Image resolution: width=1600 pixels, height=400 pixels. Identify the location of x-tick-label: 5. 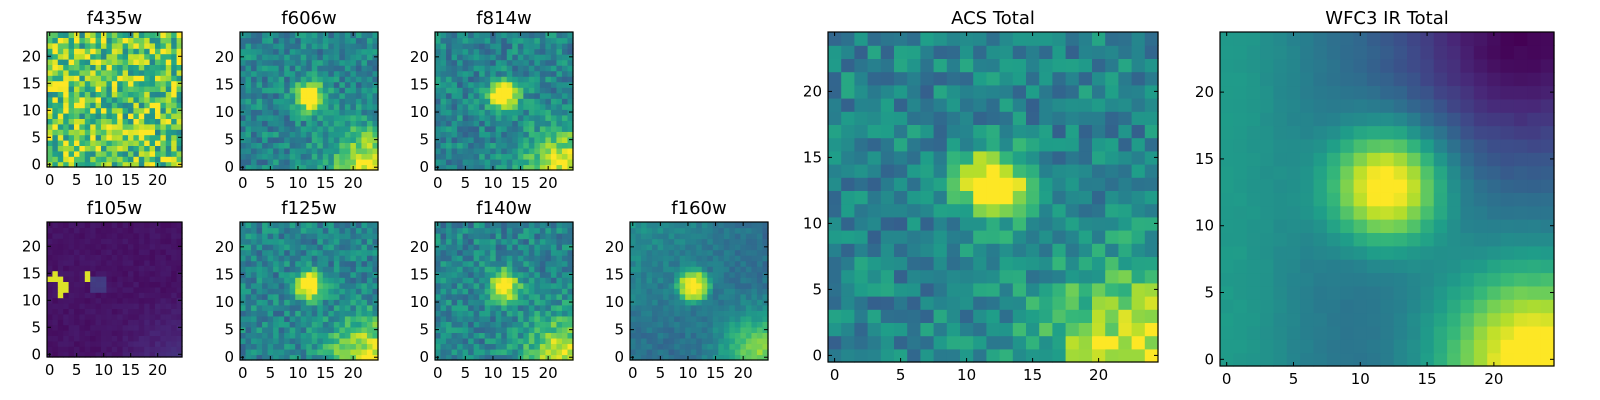
(466, 183).